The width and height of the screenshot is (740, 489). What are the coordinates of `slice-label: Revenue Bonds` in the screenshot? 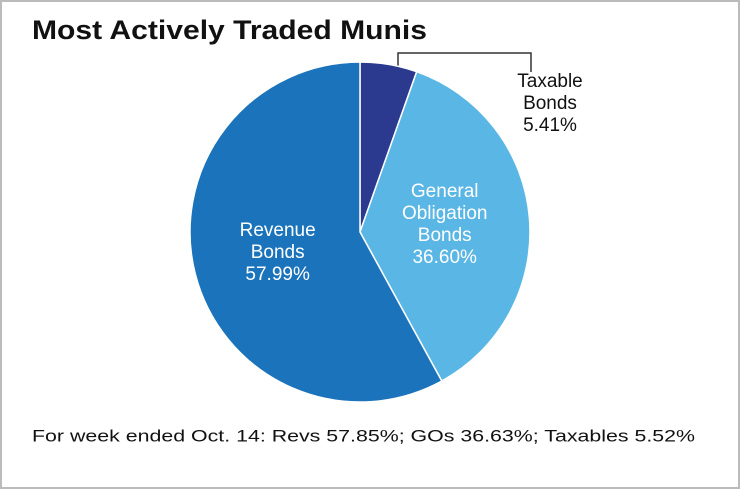 It's located at (278, 241).